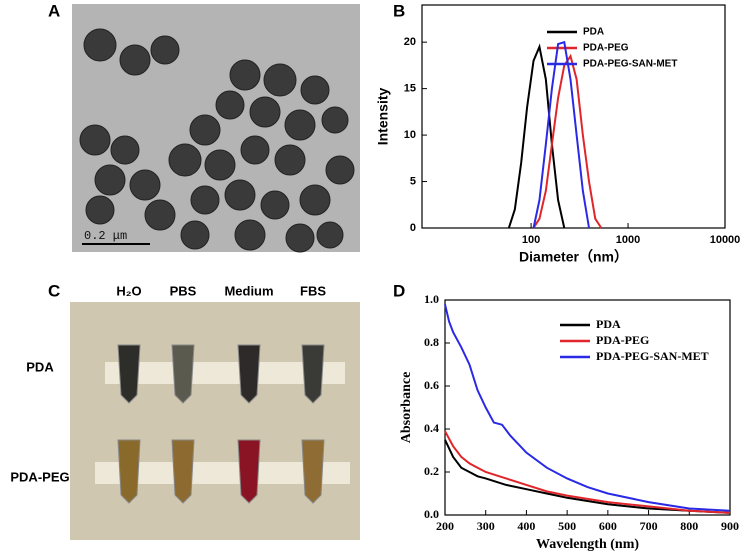 This screenshot has height=558, width=744. What do you see at coordinates (486, 526) in the screenshot?
I see `x-tick-label: 300` at bounding box center [486, 526].